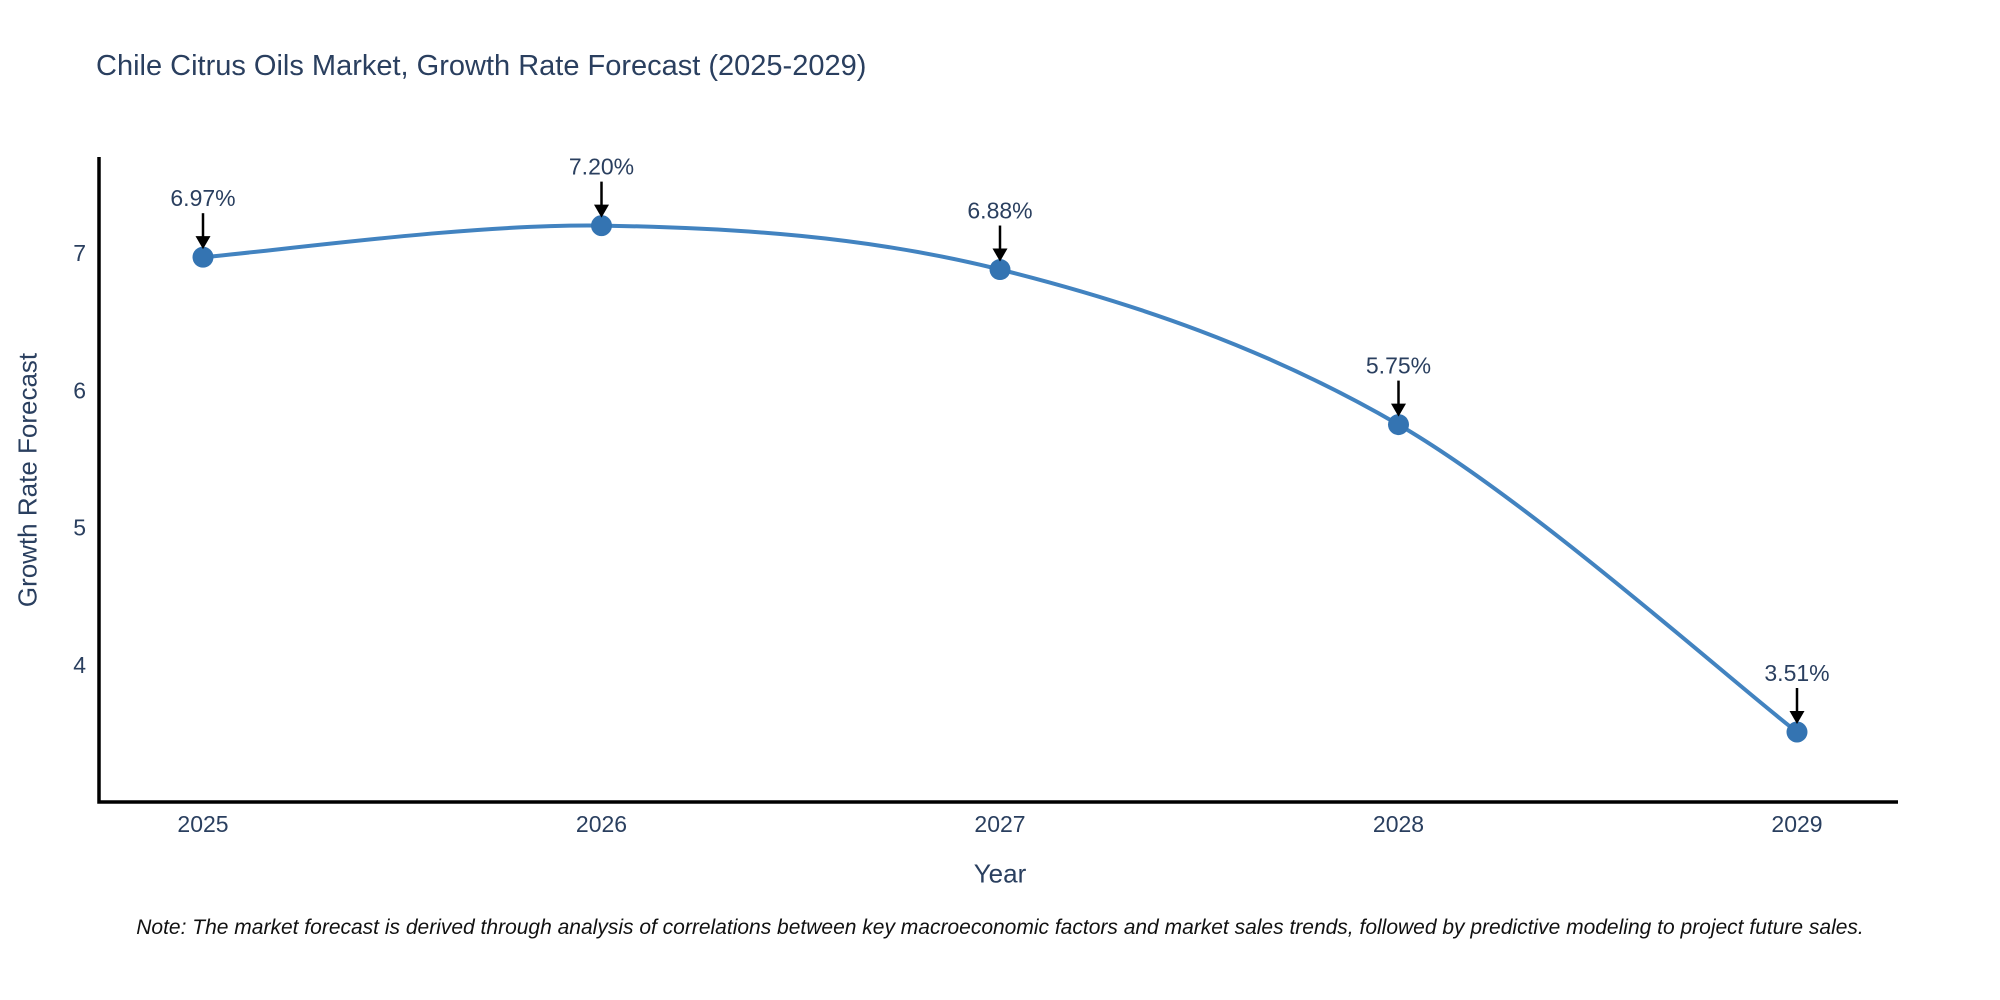  Describe the element at coordinates (1398, 366) in the screenshot. I see `annotation-label: 5.75%` at that location.